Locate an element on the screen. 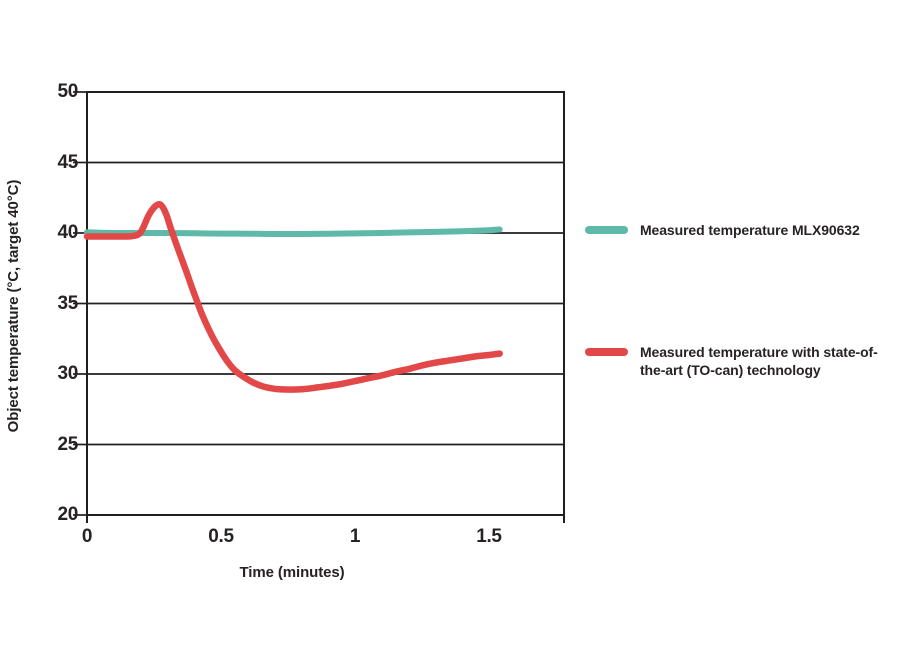 The image size is (900, 650). legend-swatch-red-icon is located at coordinates (606, 352).